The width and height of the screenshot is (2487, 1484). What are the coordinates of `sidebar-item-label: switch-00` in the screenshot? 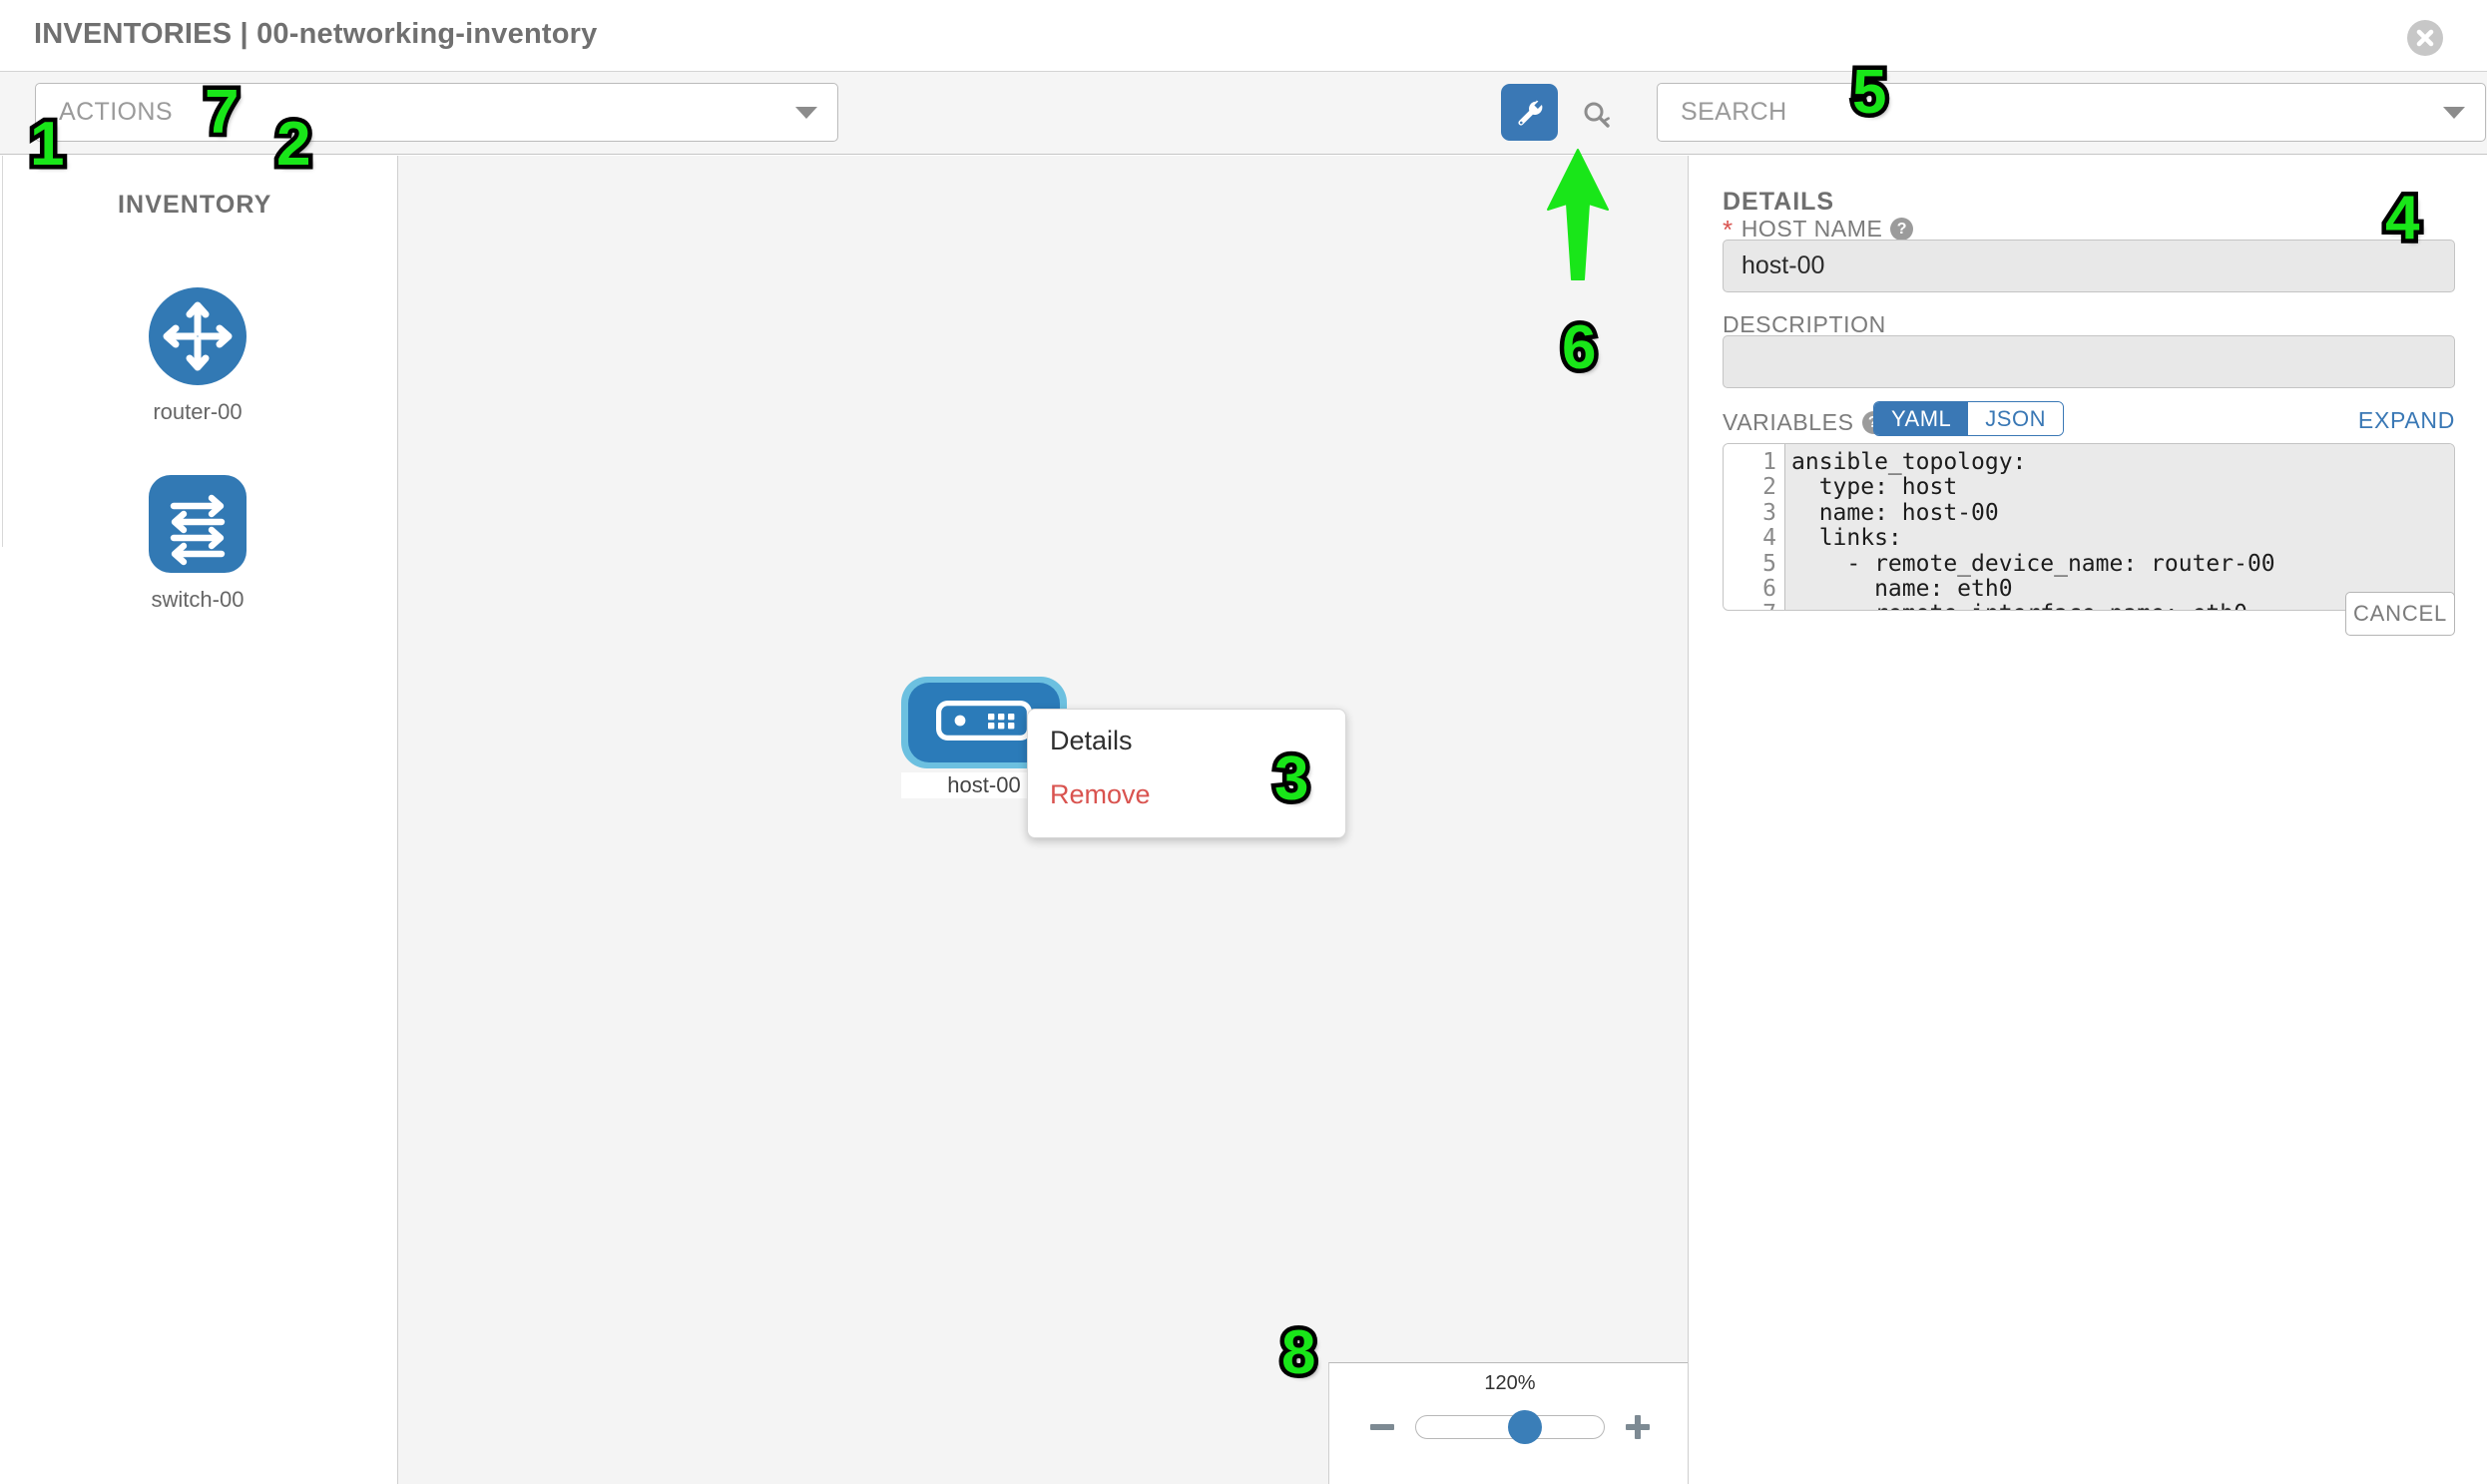 It's located at (198, 599).